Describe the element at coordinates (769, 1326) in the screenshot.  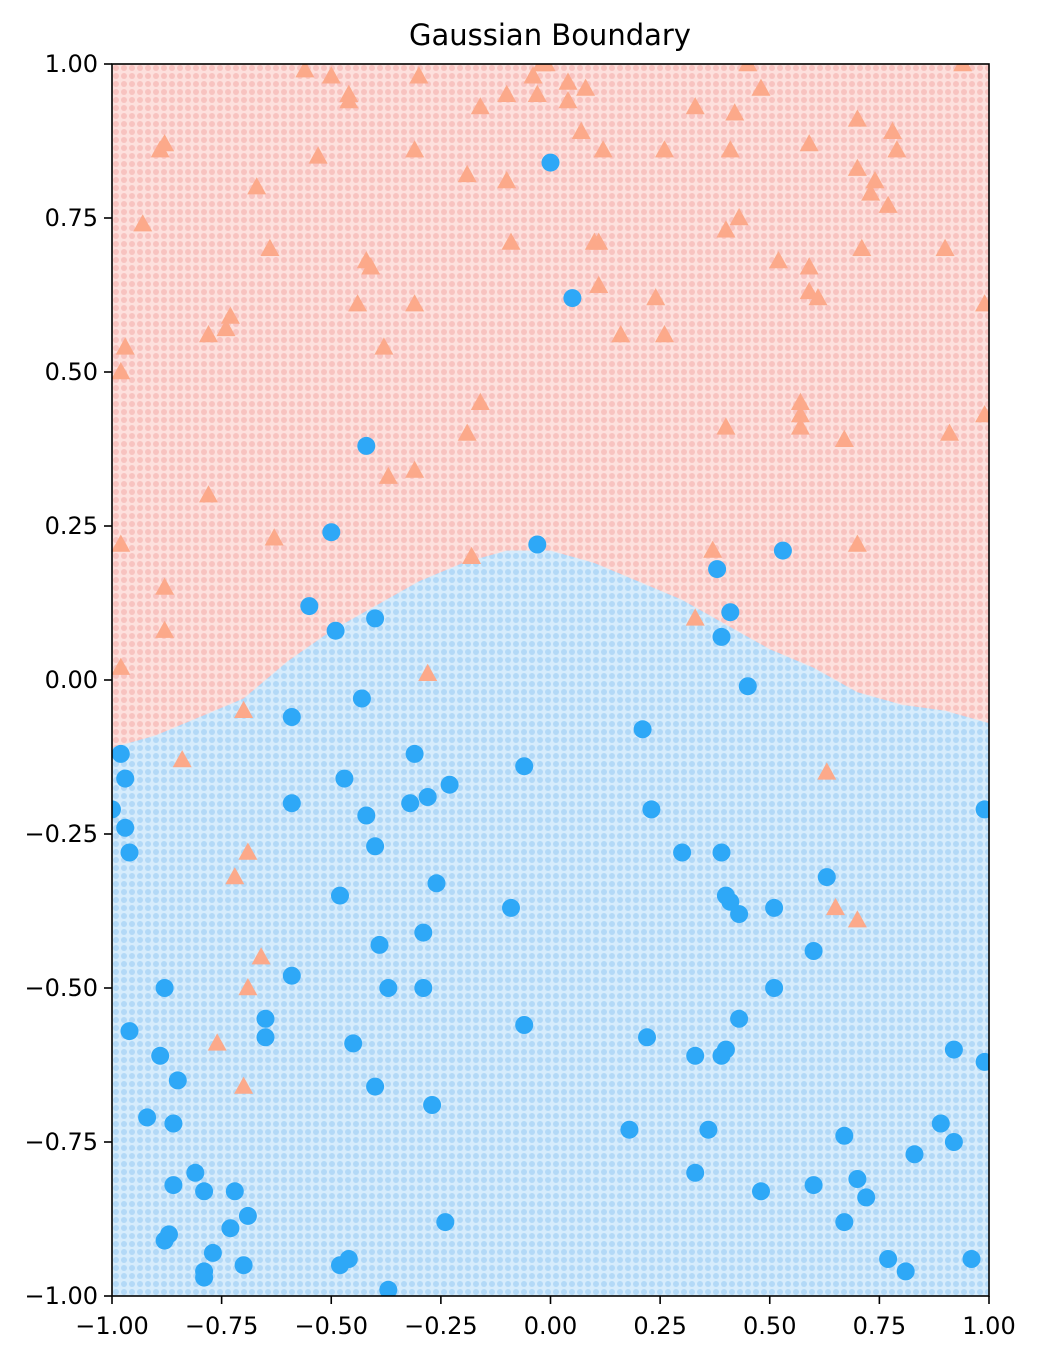
I see `x-tick-label: 0.50` at that location.